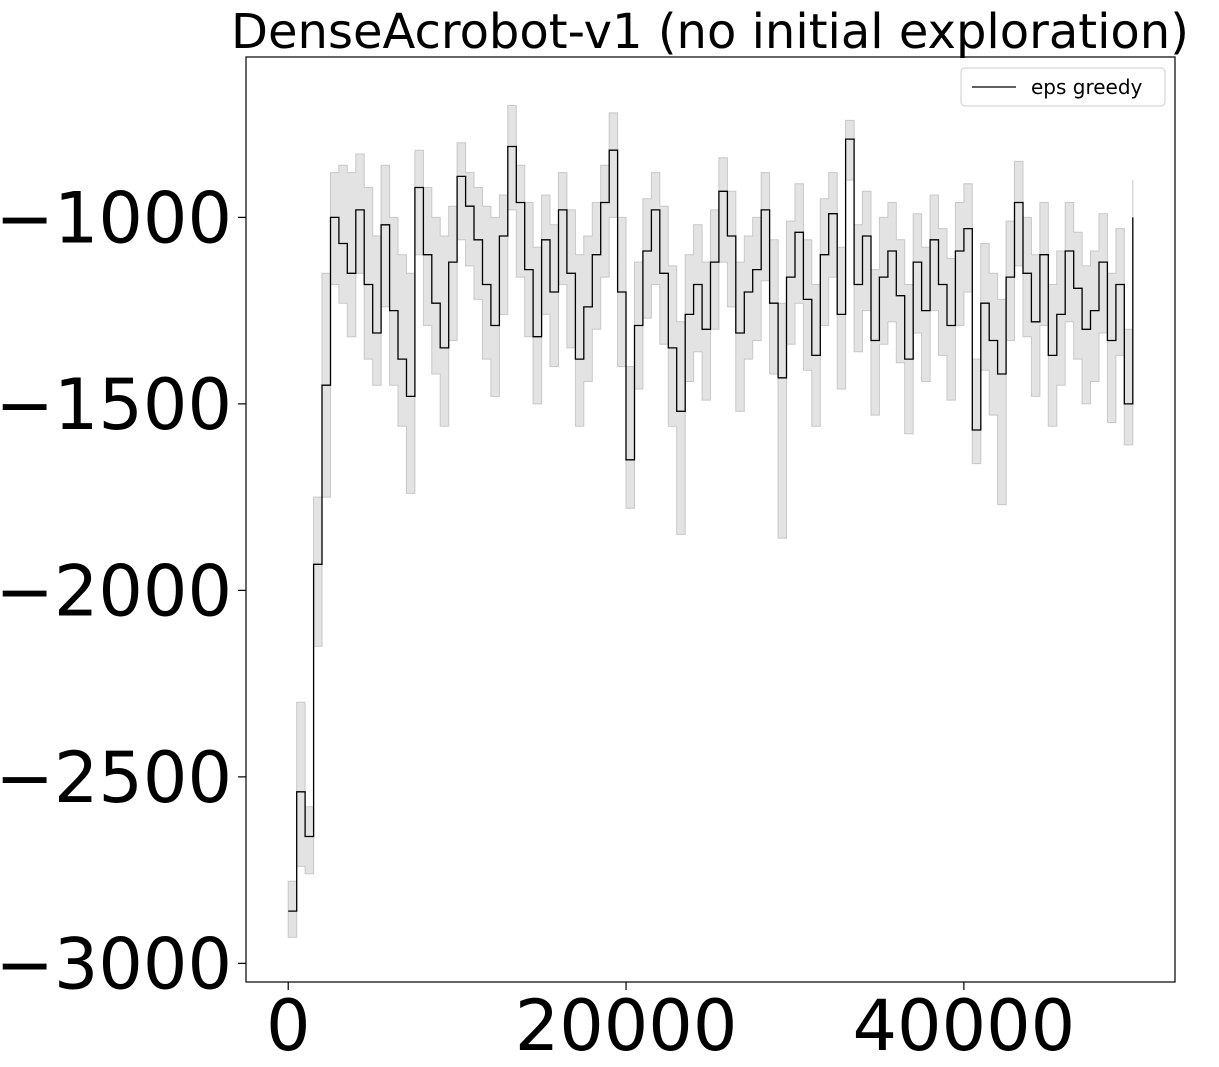 This screenshot has width=1219, height=1067. I want to click on x-tick-label: 20000, so click(626, 1026).